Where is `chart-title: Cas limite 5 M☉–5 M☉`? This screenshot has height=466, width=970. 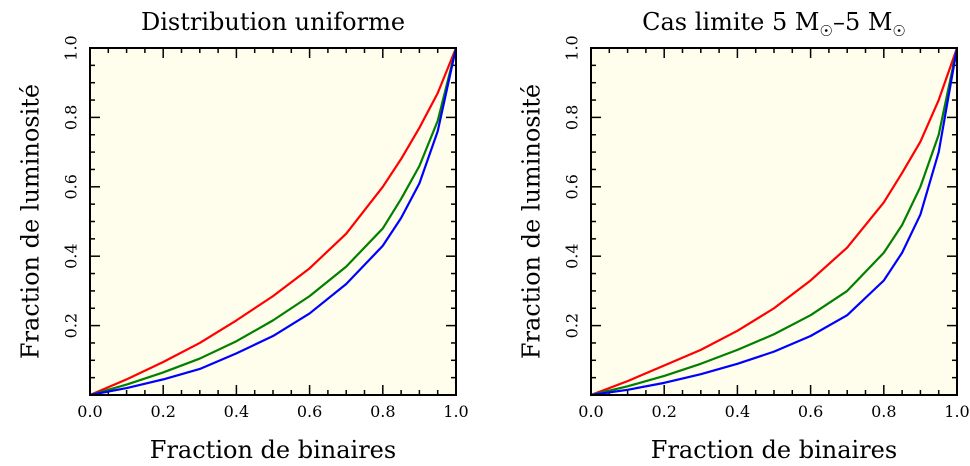 chart-title: Cas limite 5 M☉–5 M☉ is located at coordinates (774, 24).